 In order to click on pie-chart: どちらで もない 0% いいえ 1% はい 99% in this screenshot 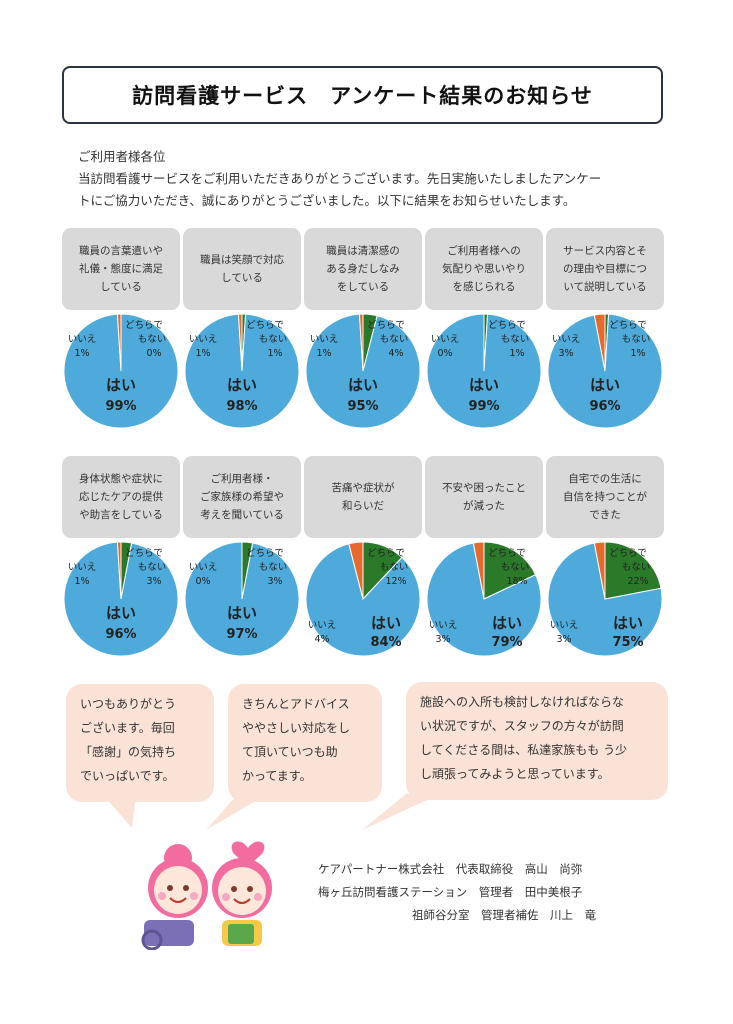, I will do `click(121, 371)`.